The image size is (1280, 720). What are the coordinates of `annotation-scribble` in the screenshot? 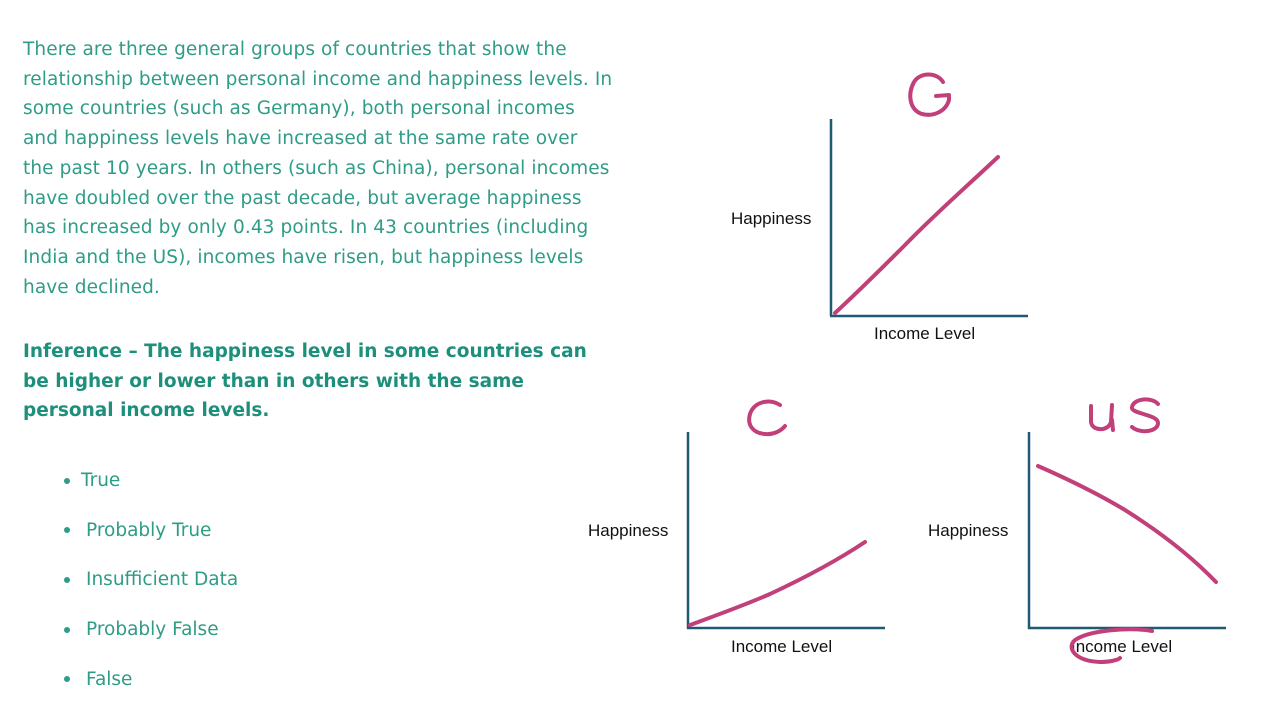 It's located at (1111, 645).